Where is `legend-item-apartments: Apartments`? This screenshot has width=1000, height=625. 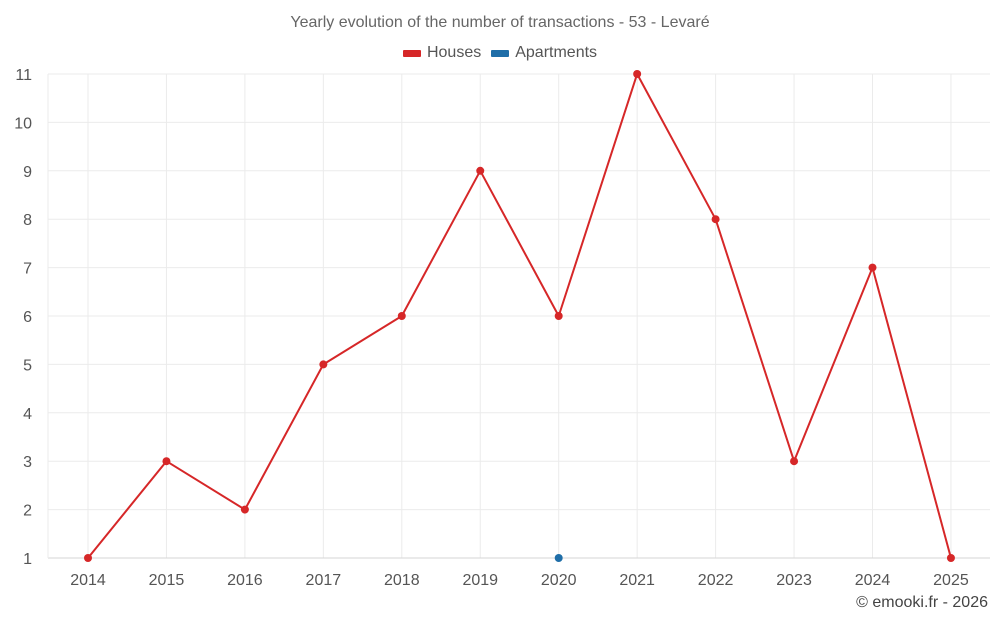 legend-item-apartments: Apartments is located at coordinates (544, 53).